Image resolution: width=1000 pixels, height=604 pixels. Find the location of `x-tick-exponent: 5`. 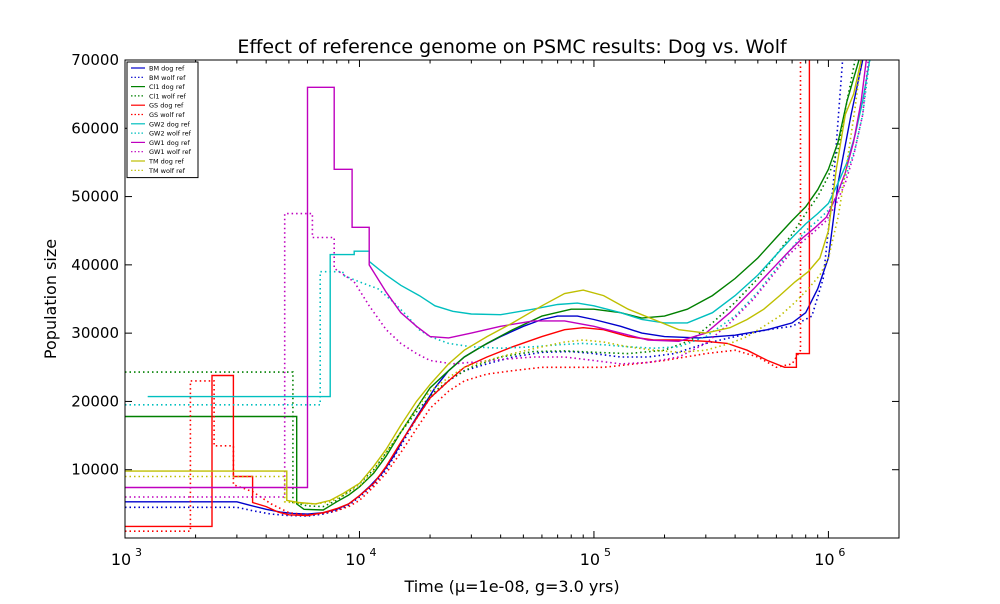

x-tick-exponent: 5 is located at coordinates (607, 552).